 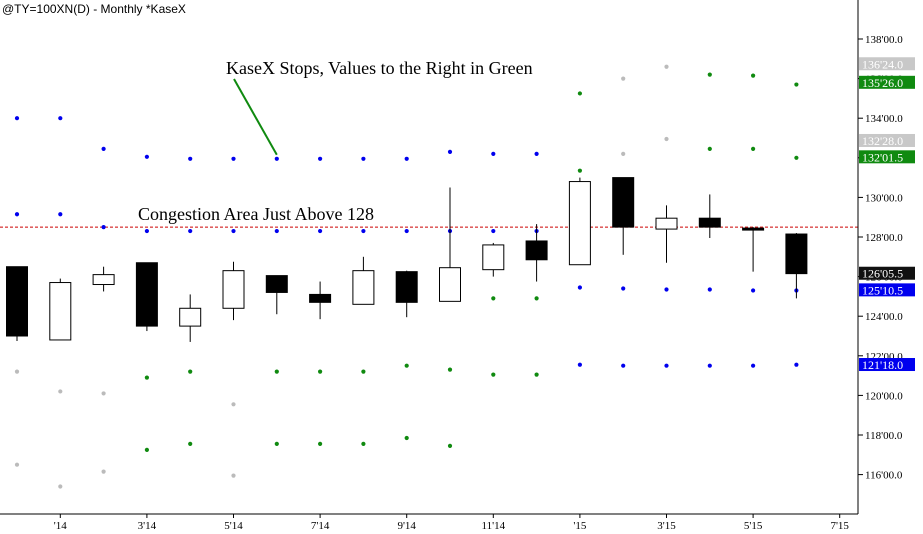 What do you see at coordinates (94, 9) in the screenshot?
I see `chart-title: @TY=100XN(D) - Monthly *KaseX` at bounding box center [94, 9].